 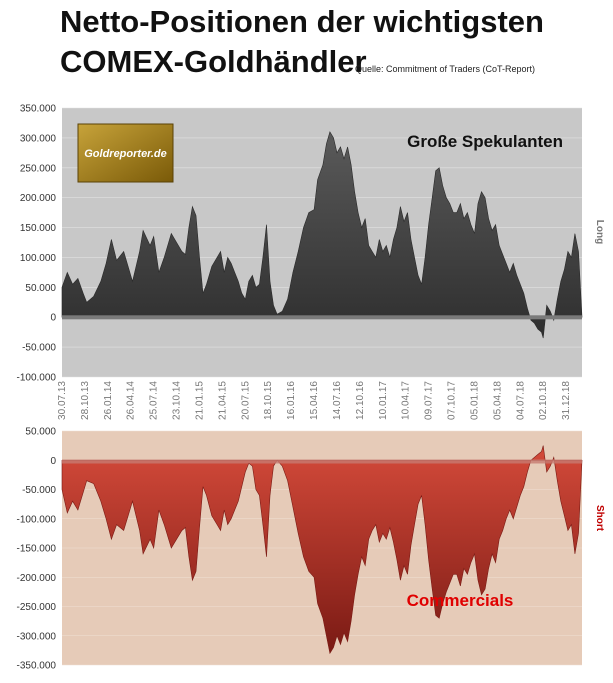 I want to click on y-tick-label: -150.000, so click(x=37, y=549).